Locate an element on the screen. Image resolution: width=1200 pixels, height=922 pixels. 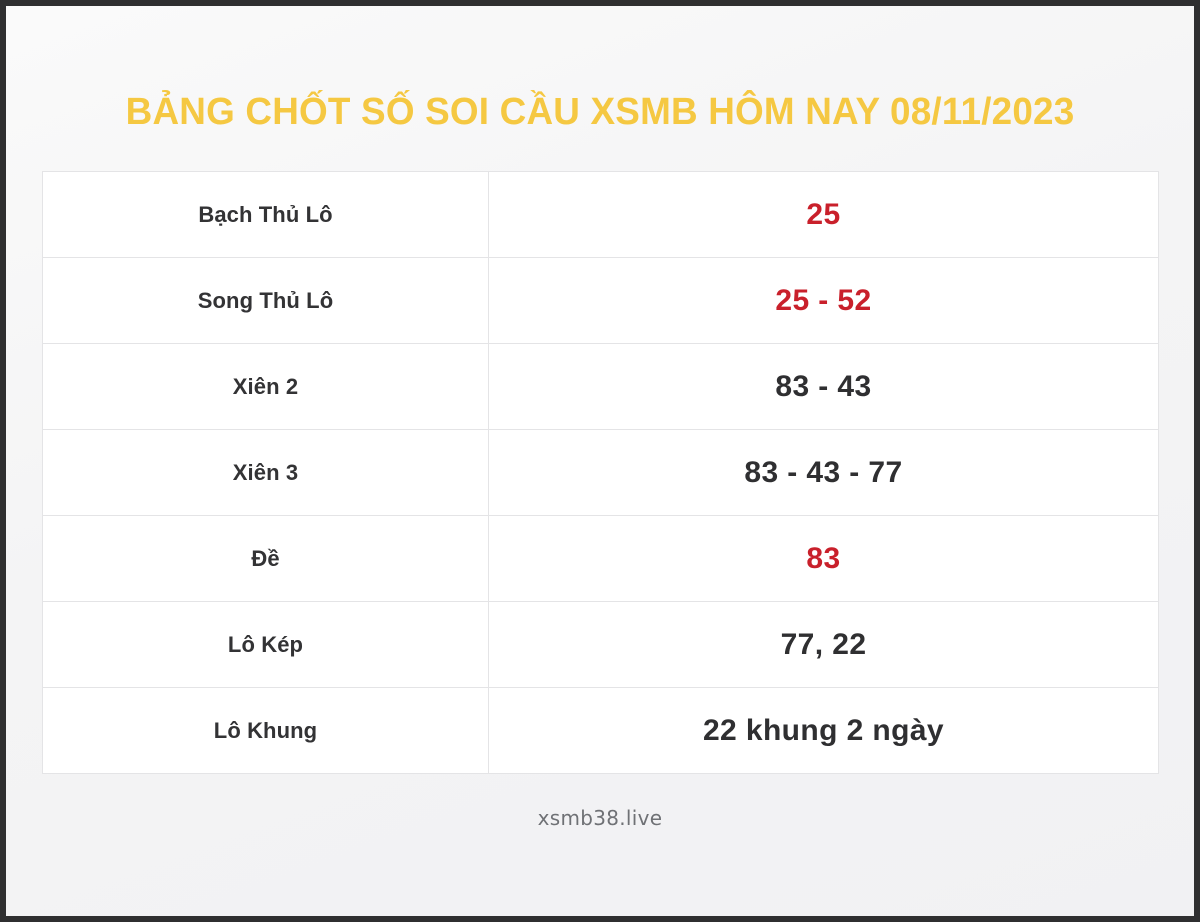
row-label-cell: Bạch Thủ Lô is located at coordinates (265, 214).